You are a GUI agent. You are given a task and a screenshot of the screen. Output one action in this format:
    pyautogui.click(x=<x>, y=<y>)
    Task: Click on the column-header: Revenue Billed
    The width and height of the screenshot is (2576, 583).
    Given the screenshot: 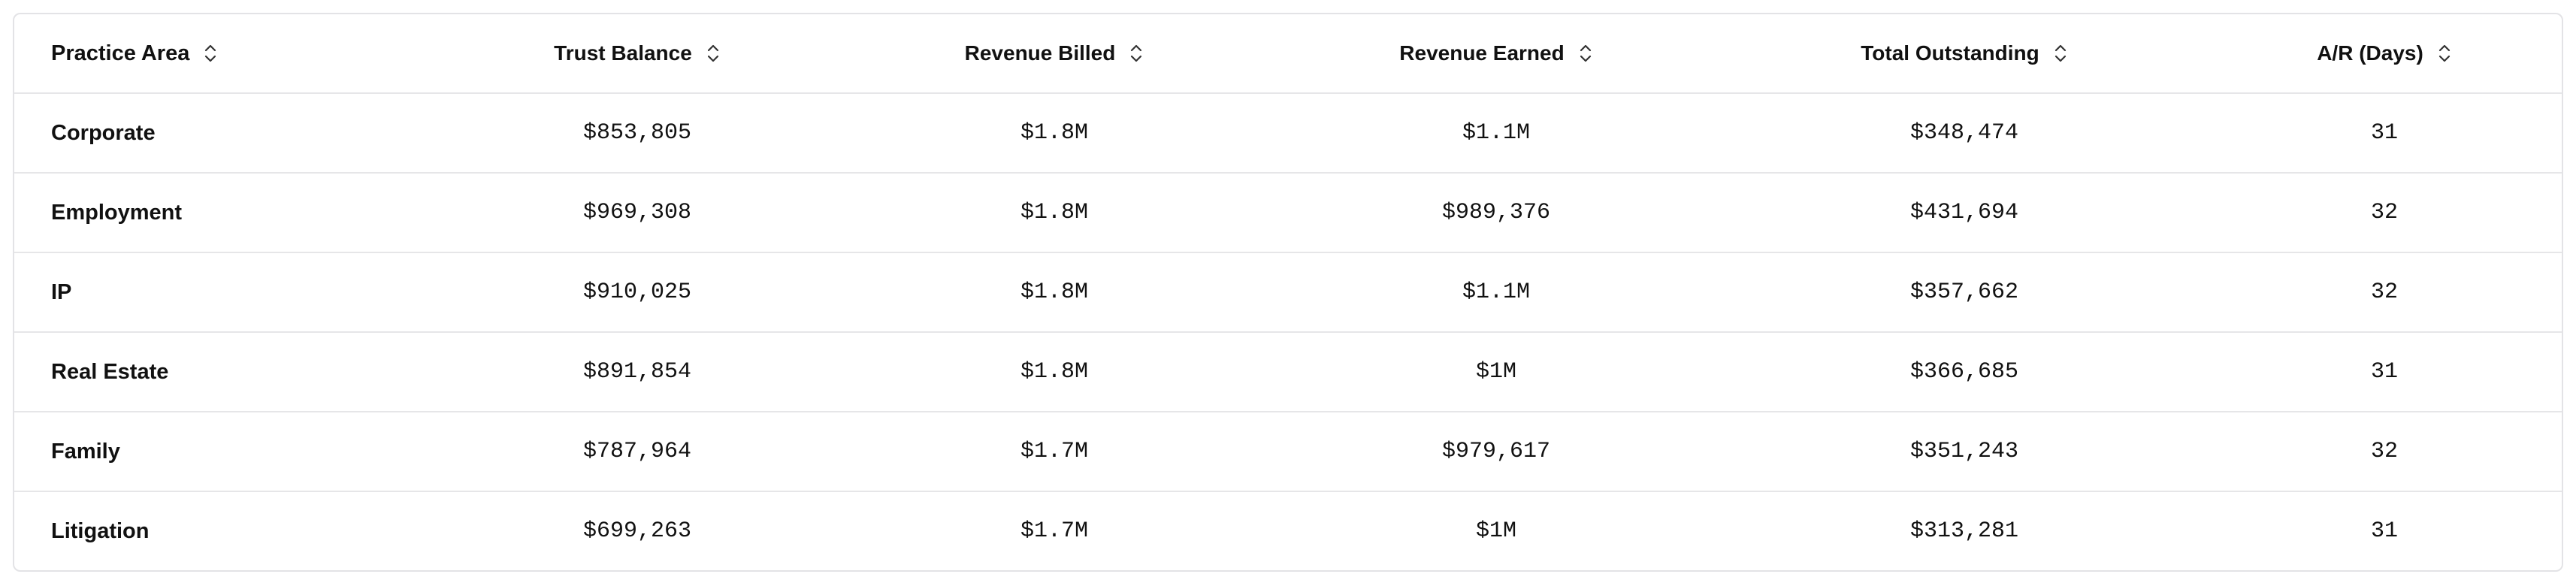 What is the action you would take?
    pyautogui.click(x=1054, y=54)
    